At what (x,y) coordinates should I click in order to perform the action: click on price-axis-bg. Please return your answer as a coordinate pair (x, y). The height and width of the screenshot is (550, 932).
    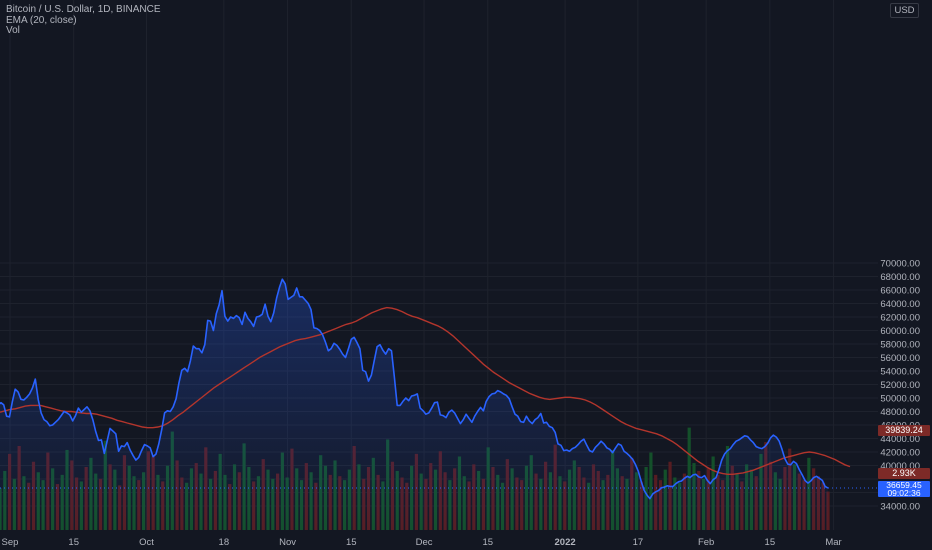
    Looking at the image, I should click on (905, 275).